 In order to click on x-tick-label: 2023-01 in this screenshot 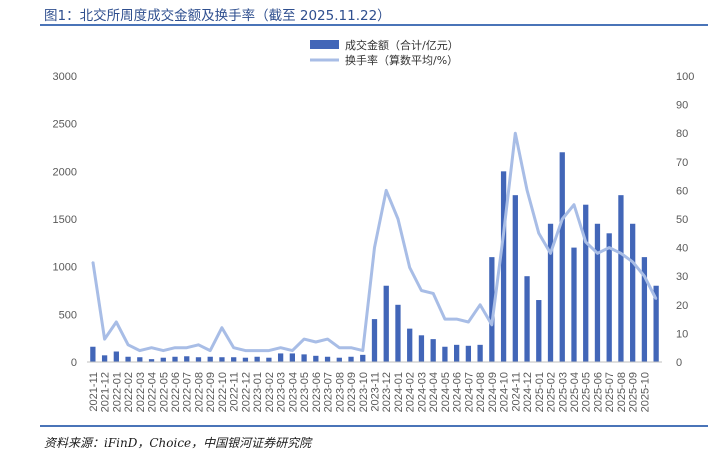, I will do `click(258, 392)`.